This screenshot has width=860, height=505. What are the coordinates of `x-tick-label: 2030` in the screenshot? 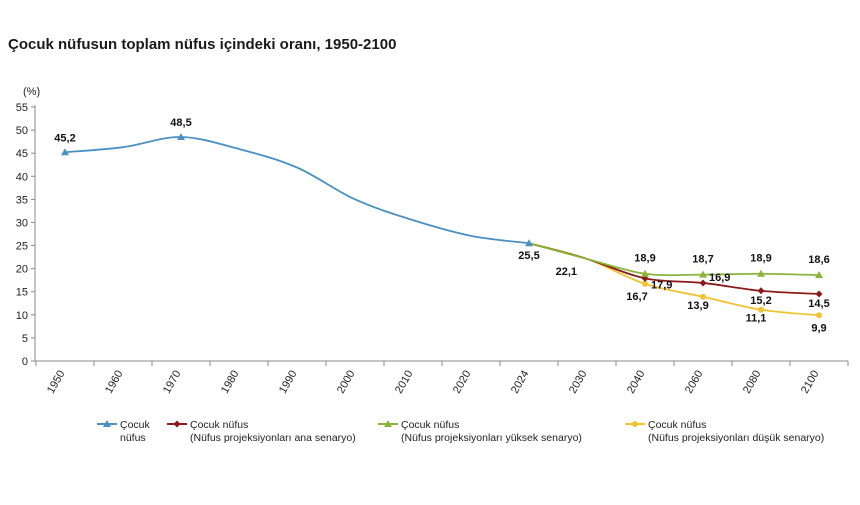 It's located at (578, 382).